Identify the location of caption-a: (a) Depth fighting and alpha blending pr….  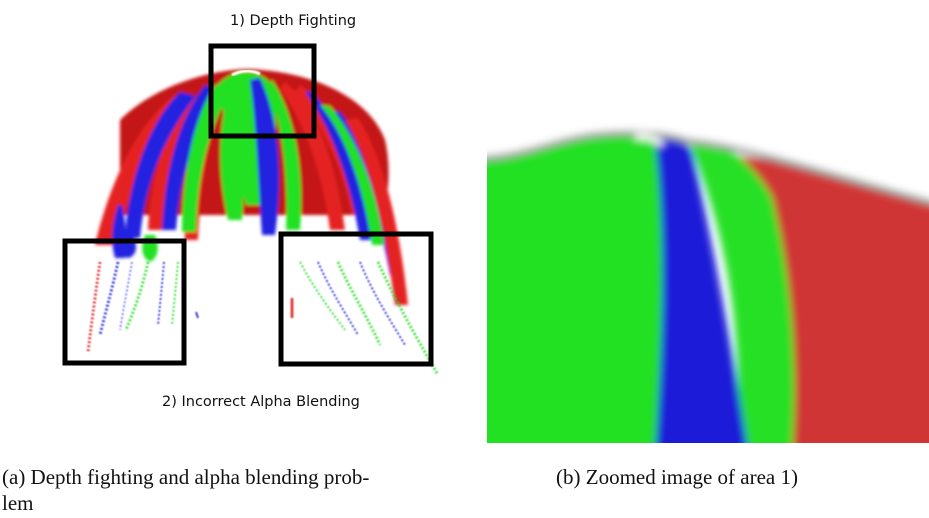
(237, 490).